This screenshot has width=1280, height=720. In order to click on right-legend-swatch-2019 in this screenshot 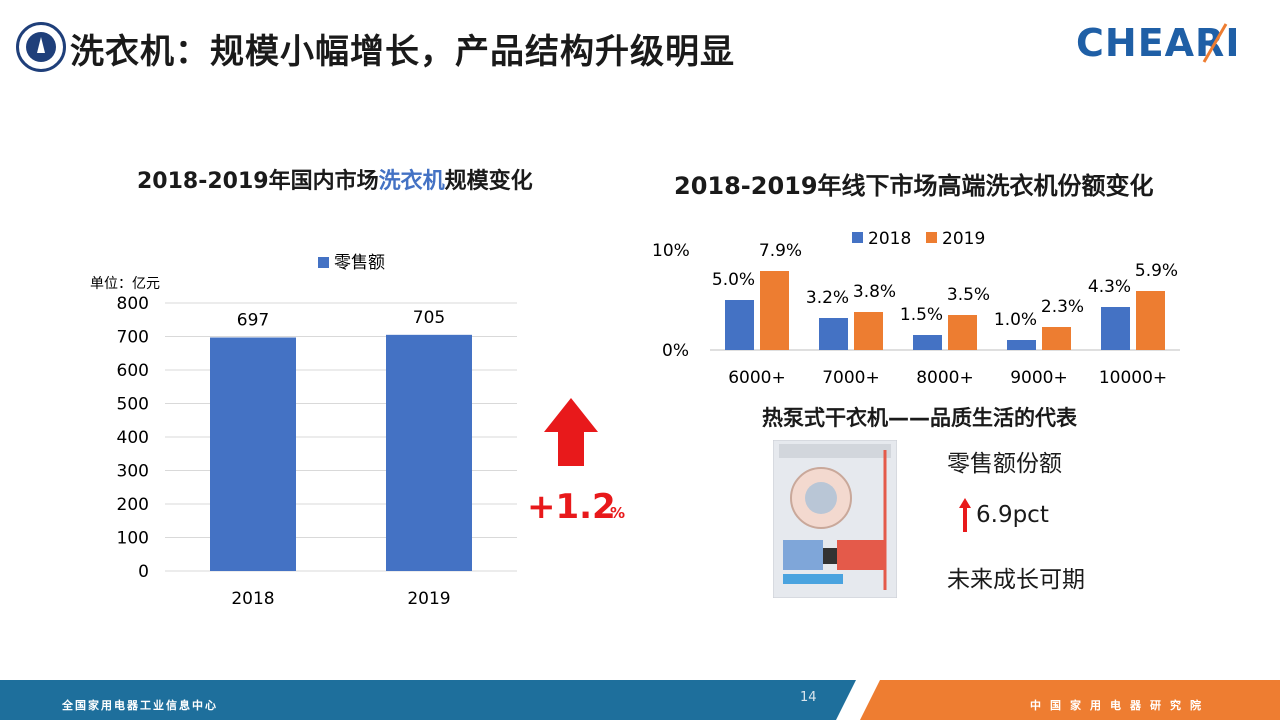, I will do `click(931, 237)`.